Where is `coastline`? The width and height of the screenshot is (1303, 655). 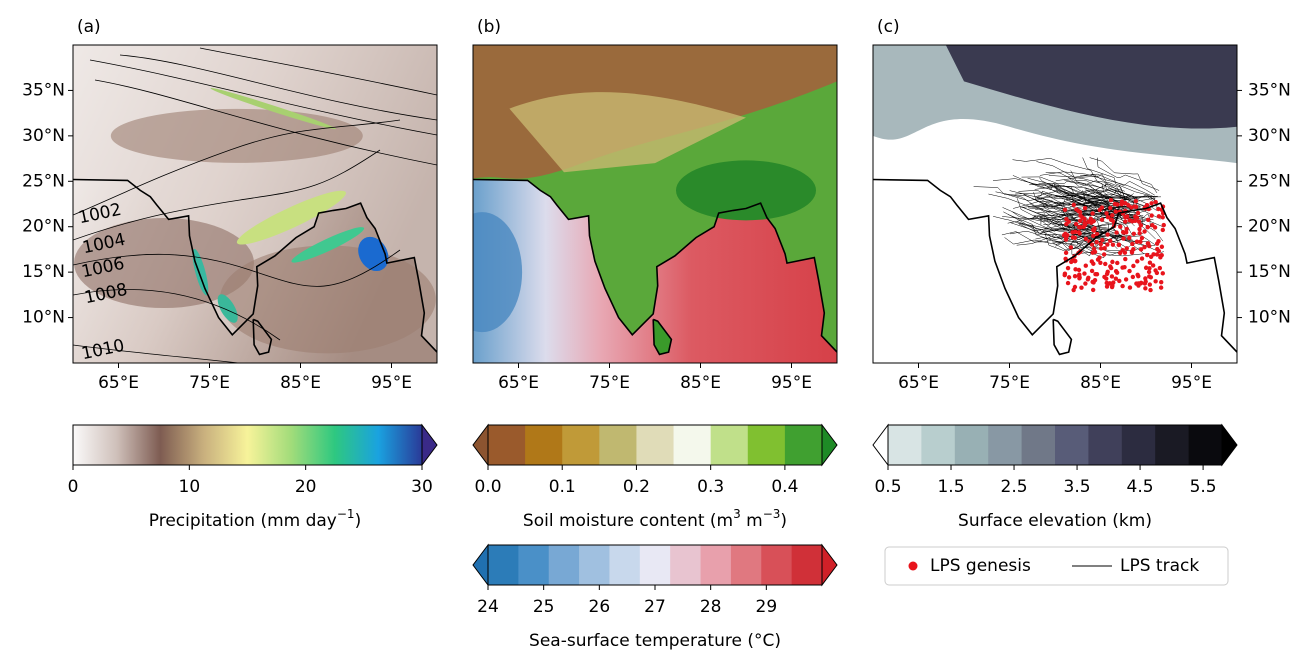
coastline is located at coordinates (1062, 337).